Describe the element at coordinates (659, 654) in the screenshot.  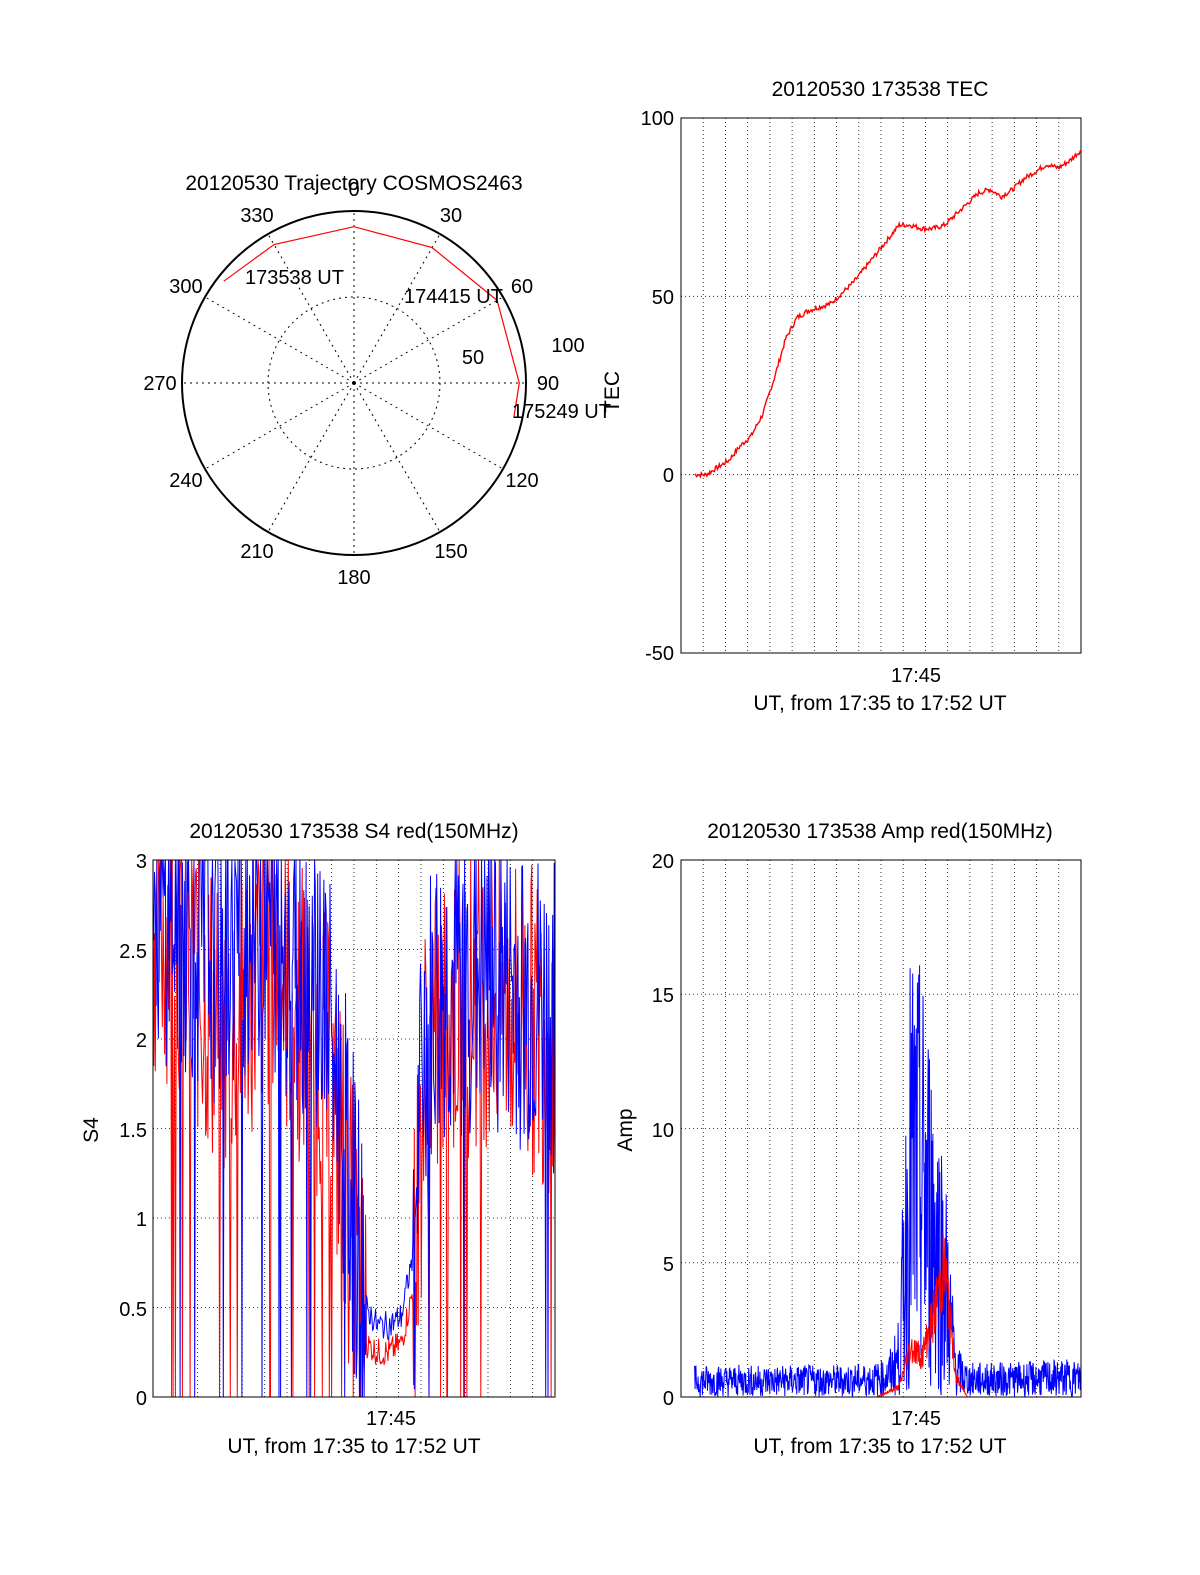
I see `tec-ytick-minus-50: -50` at that location.